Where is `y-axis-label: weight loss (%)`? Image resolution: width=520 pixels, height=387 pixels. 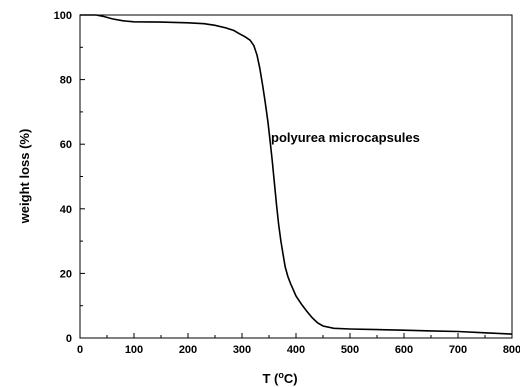 y-axis-label: weight loss (%) is located at coordinates (24, 177).